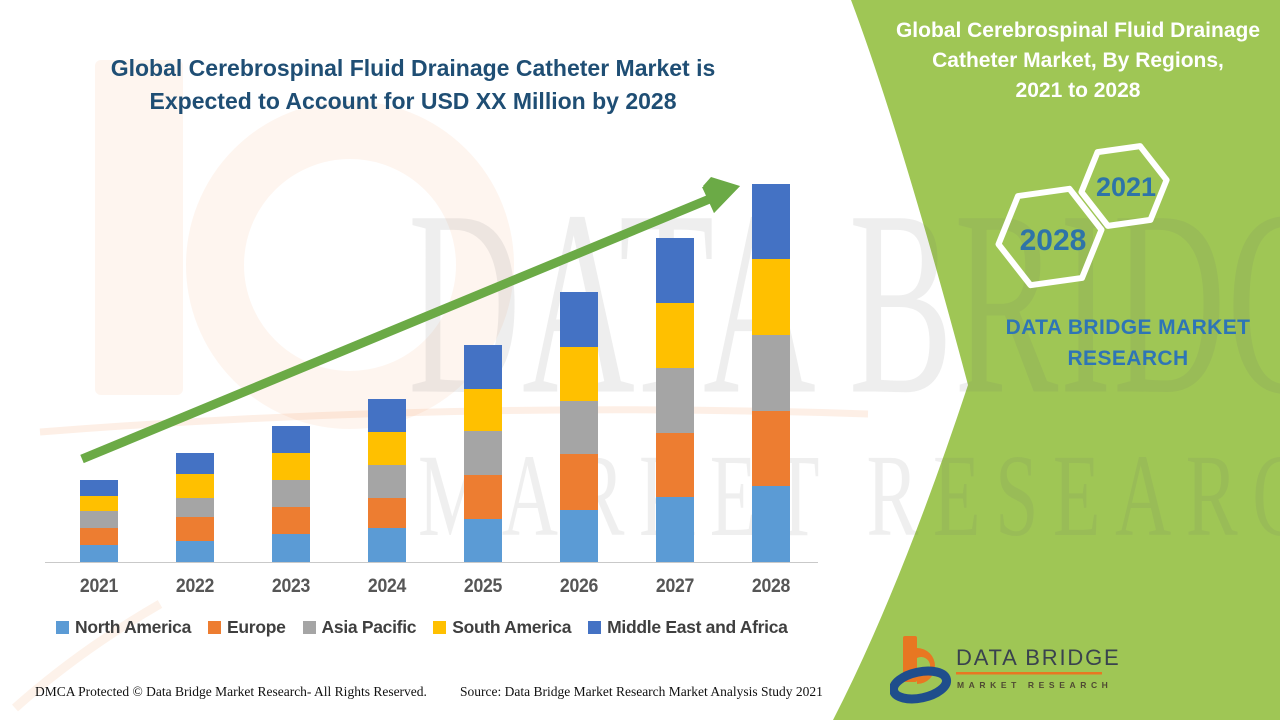 This screenshot has width=1280, height=720. Describe the element at coordinates (483, 586) in the screenshot. I see `x-axis-label-2025: 2025` at that location.